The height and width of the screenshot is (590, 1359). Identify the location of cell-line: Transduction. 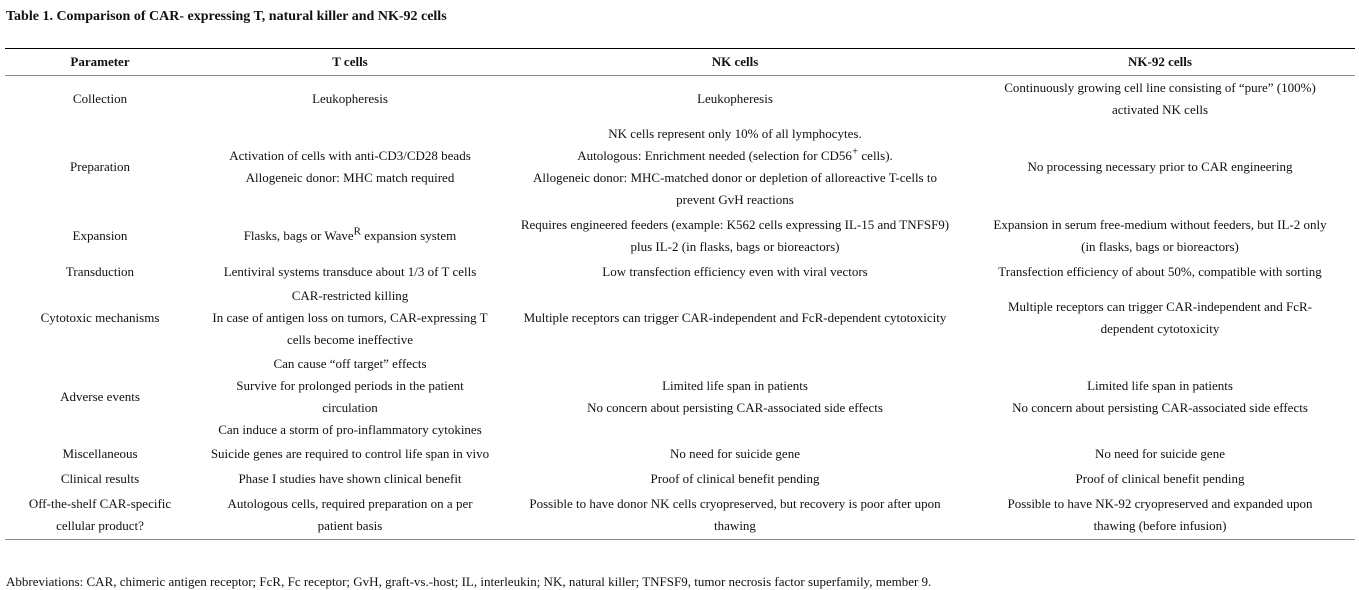
(100, 271).